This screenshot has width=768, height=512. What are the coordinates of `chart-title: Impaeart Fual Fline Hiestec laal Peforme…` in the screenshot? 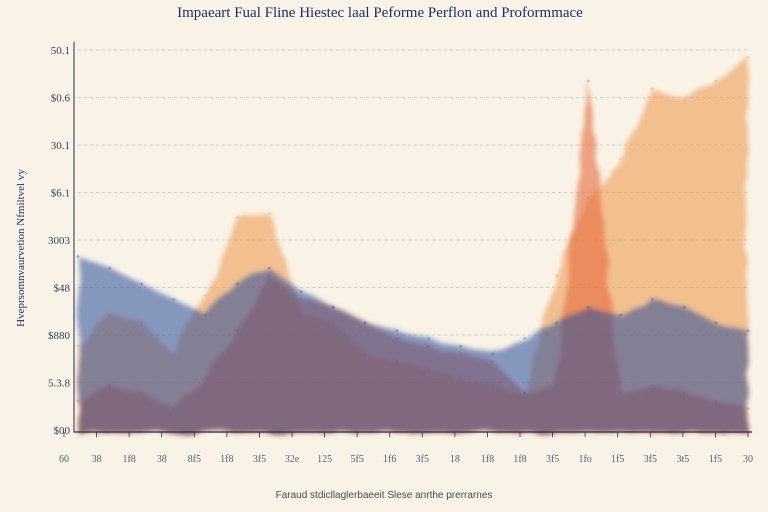 It's located at (380, 13).